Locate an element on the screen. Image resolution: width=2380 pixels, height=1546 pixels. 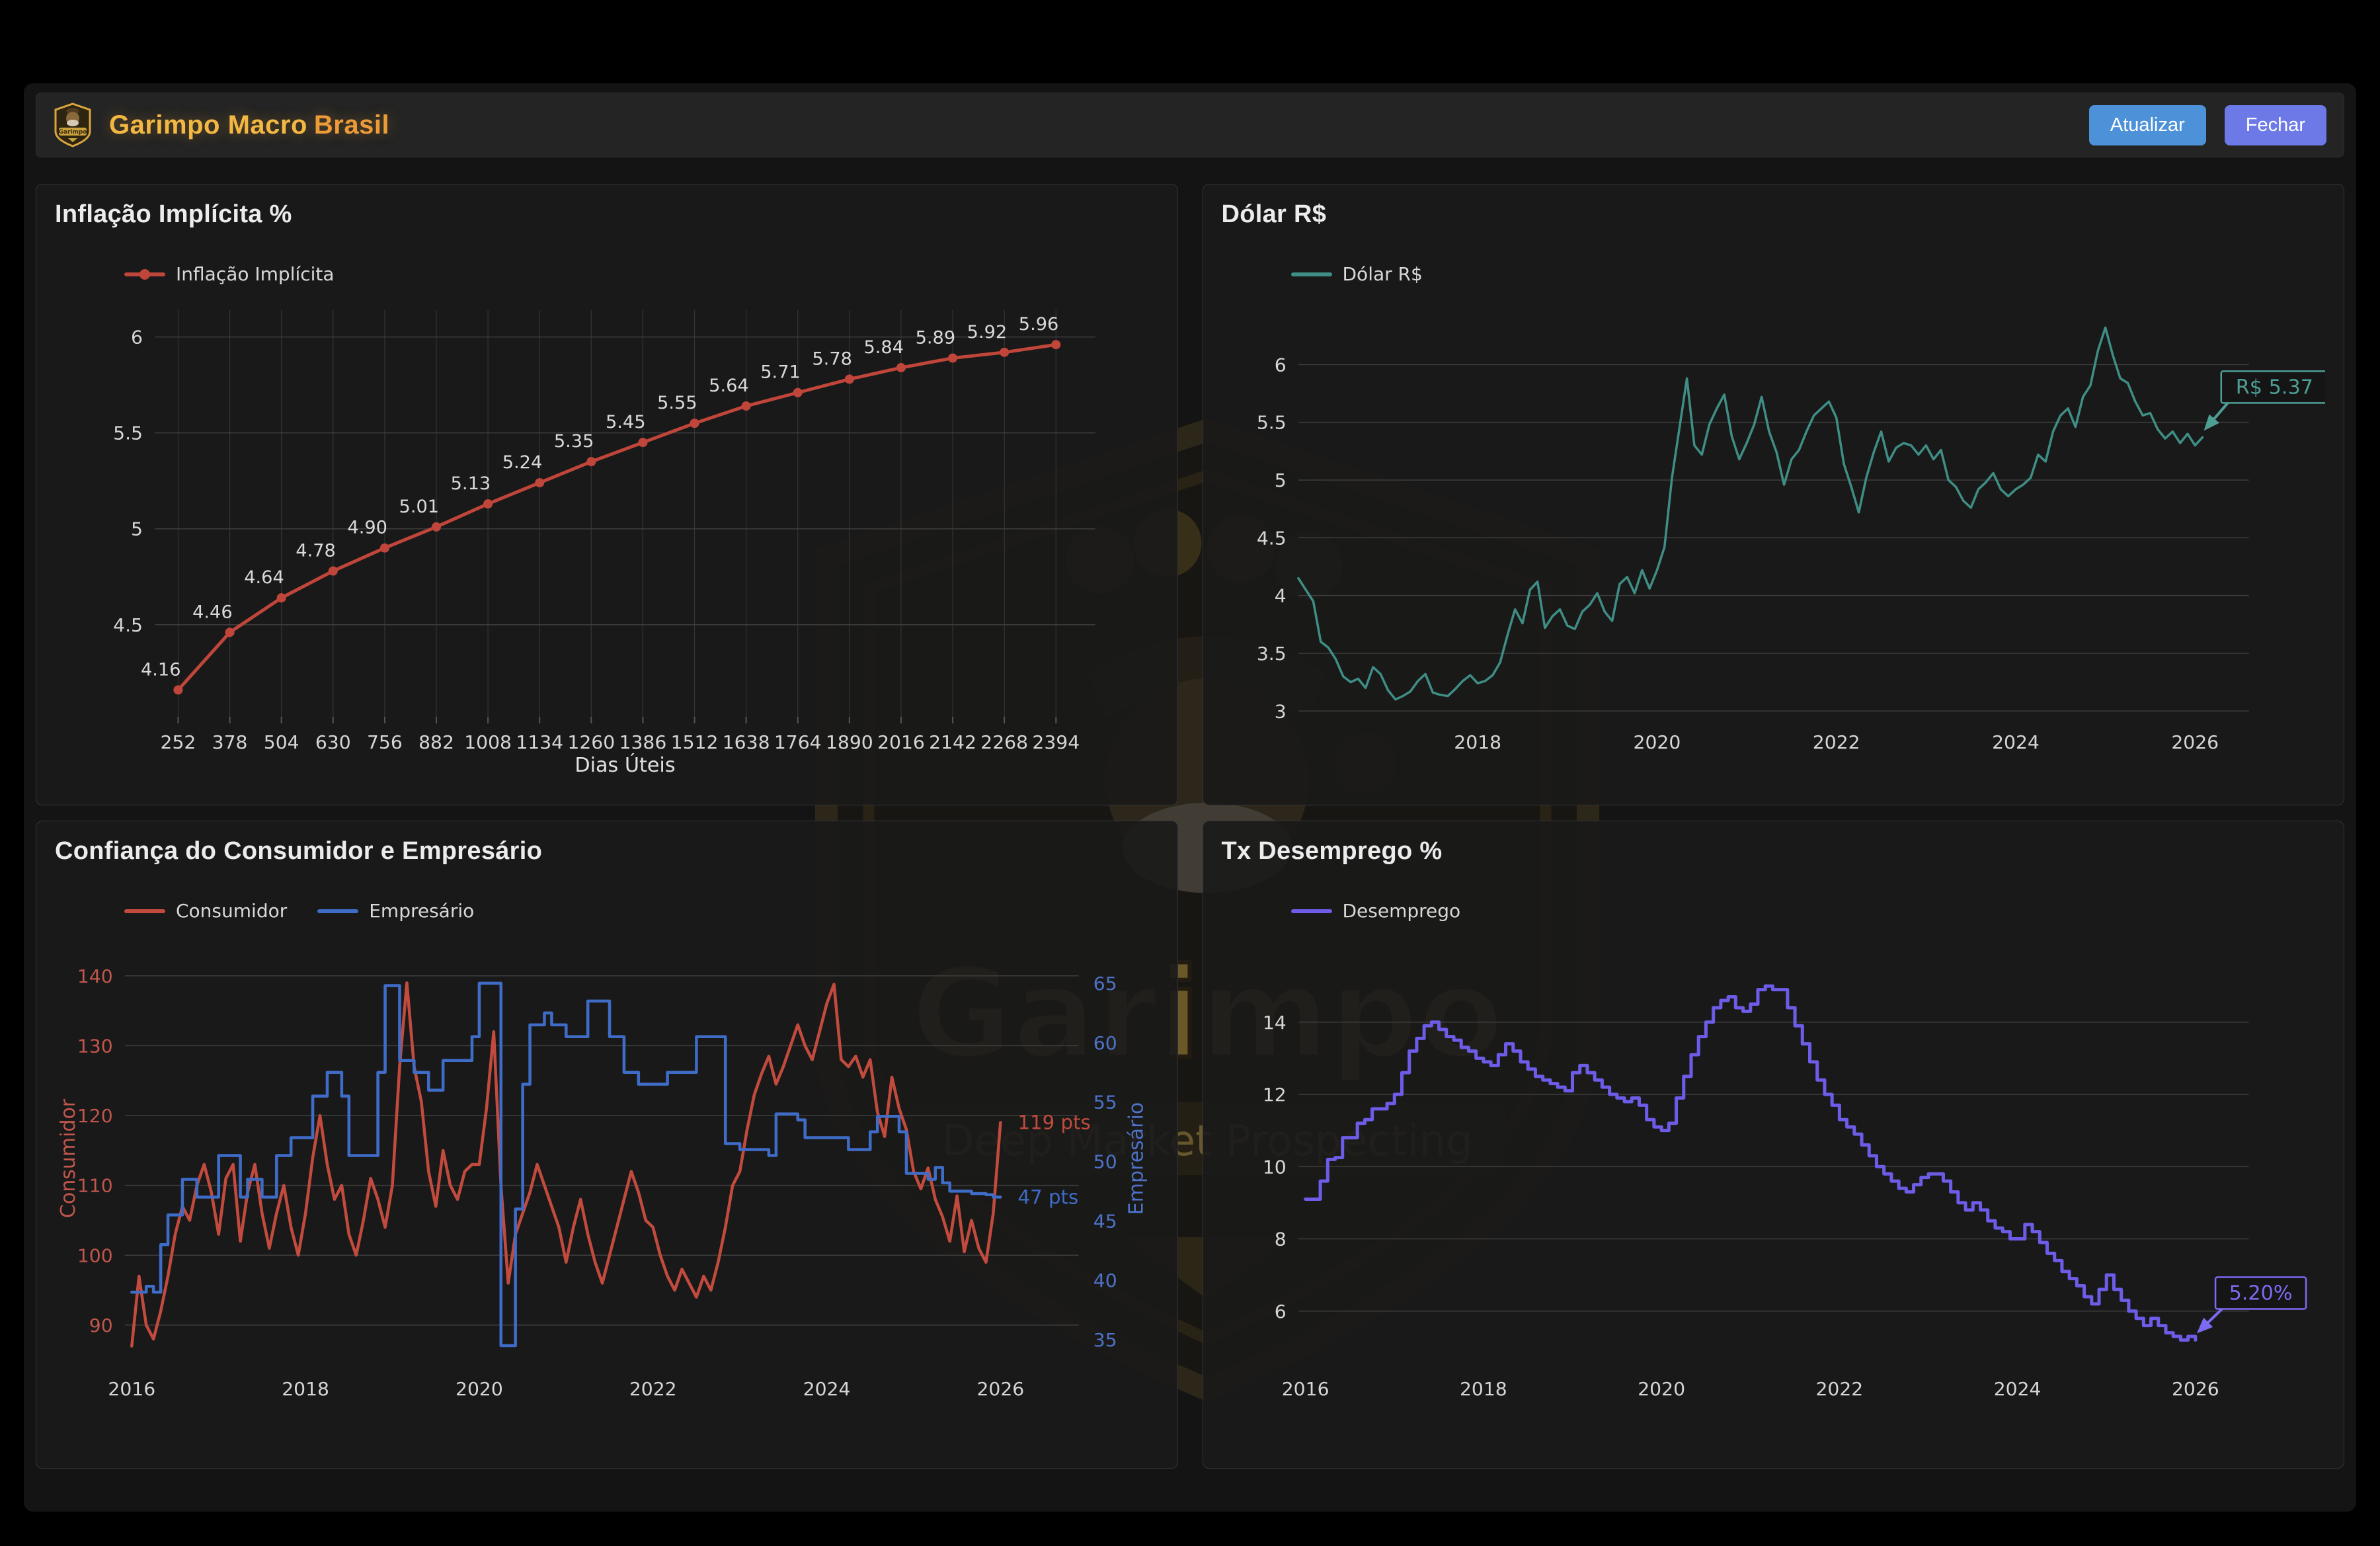
svg-text: 100 is located at coordinates (95, 1255).